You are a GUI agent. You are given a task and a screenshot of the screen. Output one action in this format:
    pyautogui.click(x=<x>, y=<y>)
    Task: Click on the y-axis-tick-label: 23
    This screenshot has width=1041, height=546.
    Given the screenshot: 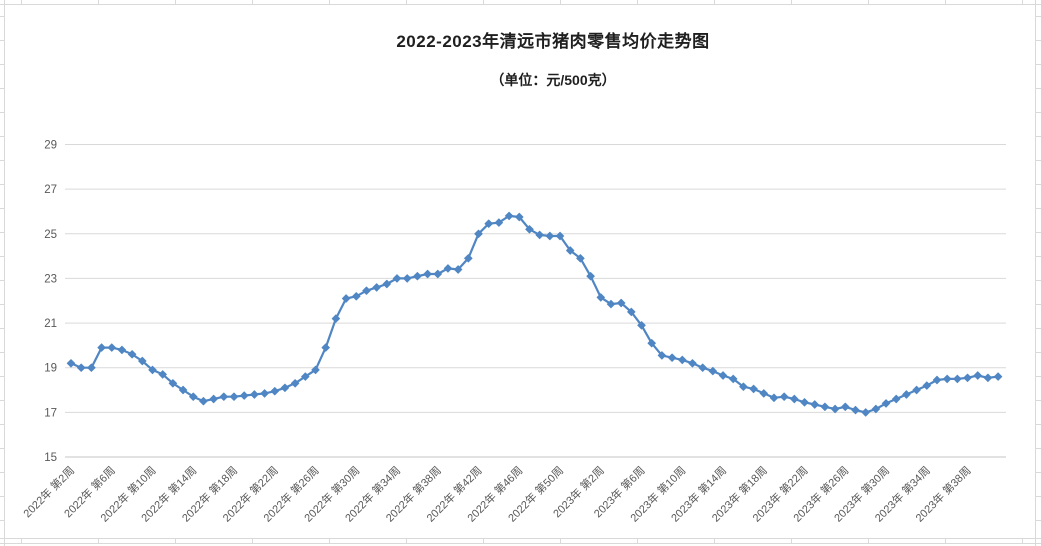 What is the action you would take?
    pyautogui.click(x=50, y=279)
    